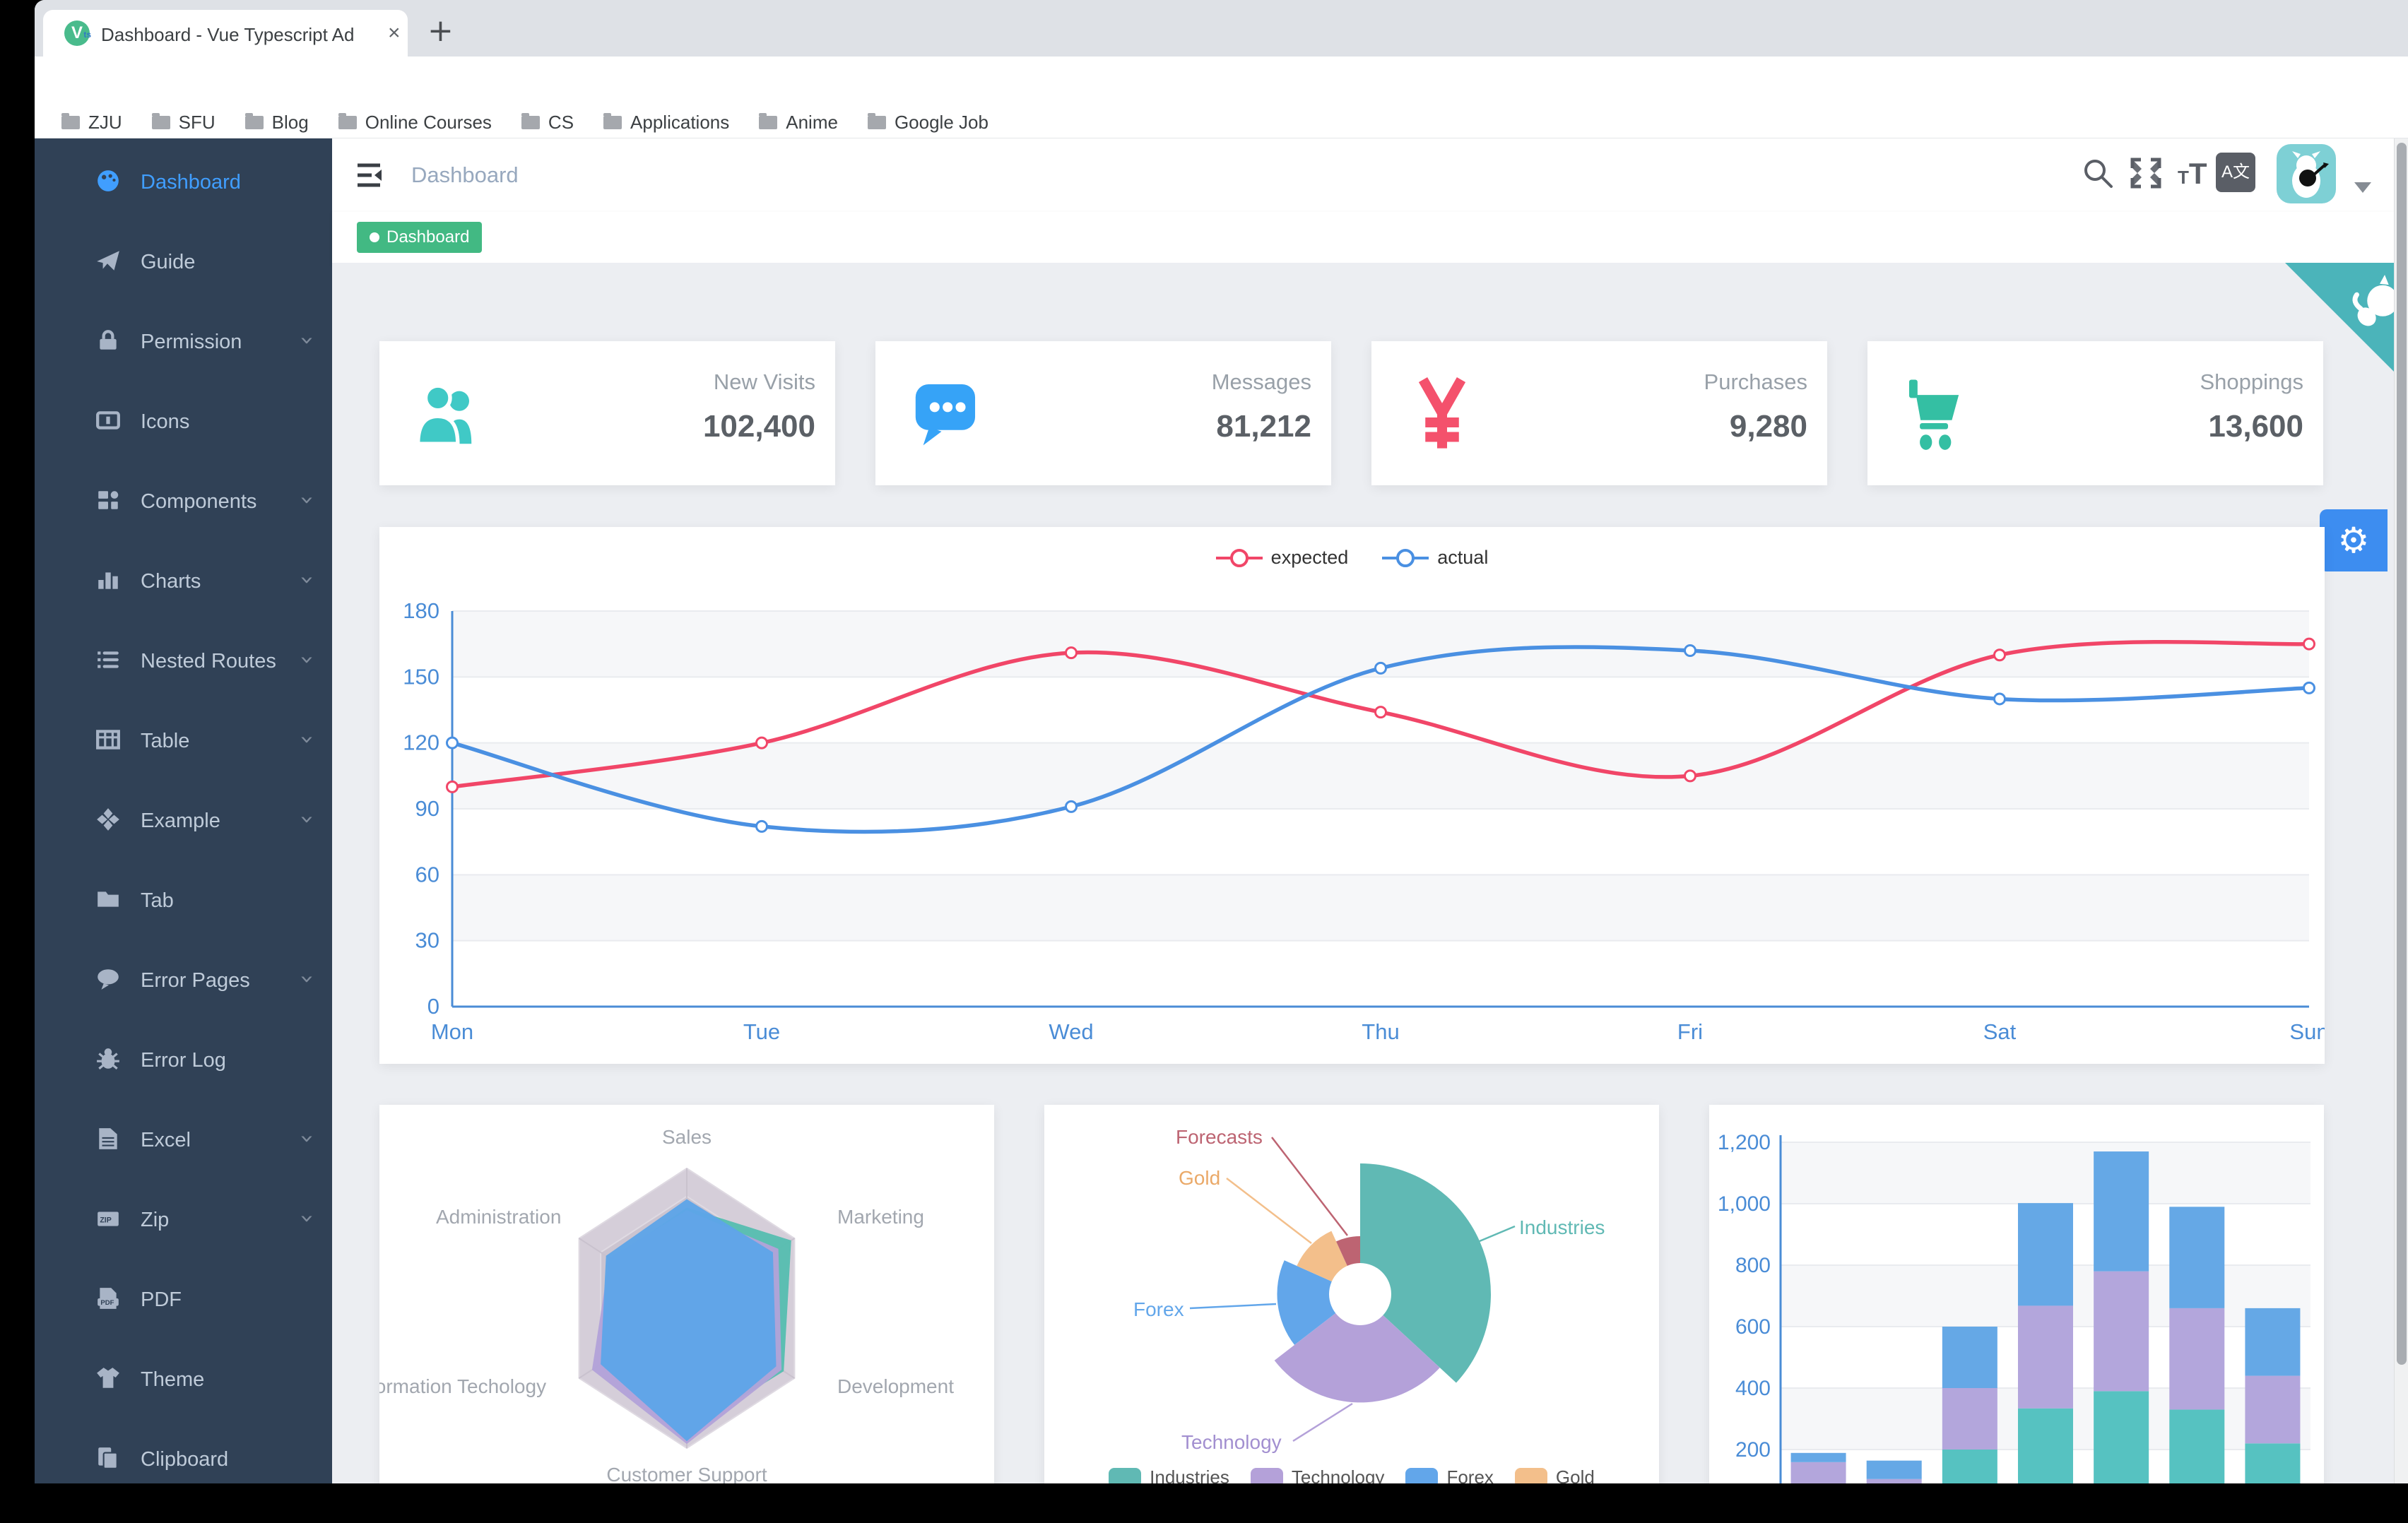 This screenshot has width=2408, height=1523. Describe the element at coordinates (2307, 1031) in the screenshot. I see `svg-text: Sun` at that location.